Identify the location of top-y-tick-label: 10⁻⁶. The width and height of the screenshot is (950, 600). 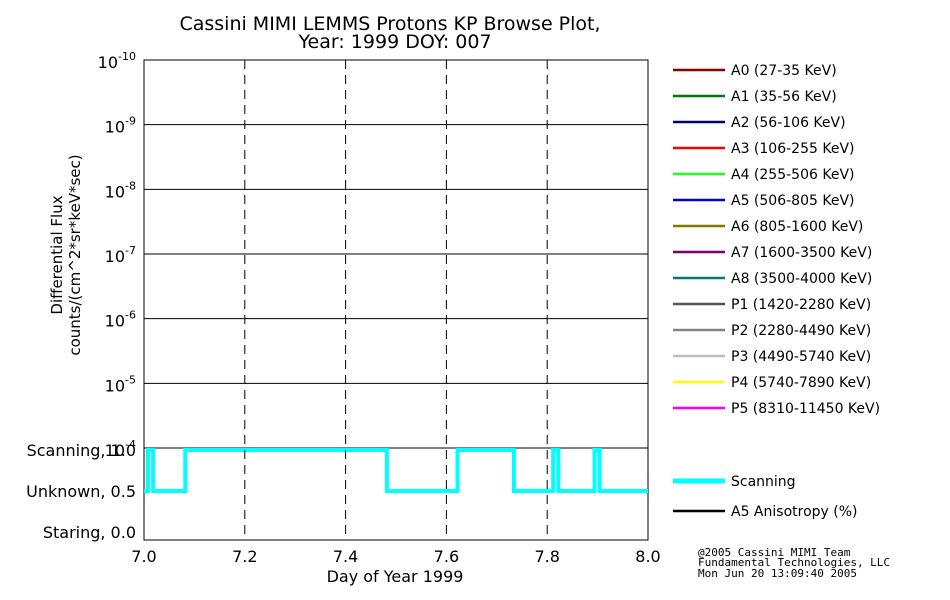
(120, 320).